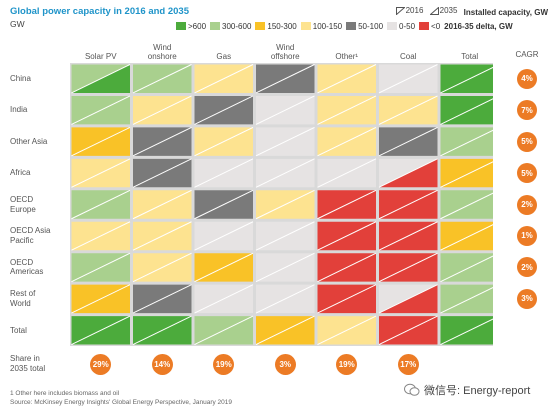 The height and width of the screenshot is (415, 553). Describe the element at coordinates (527, 267) in the screenshot. I see `cagr-badge: 2%` at that location.